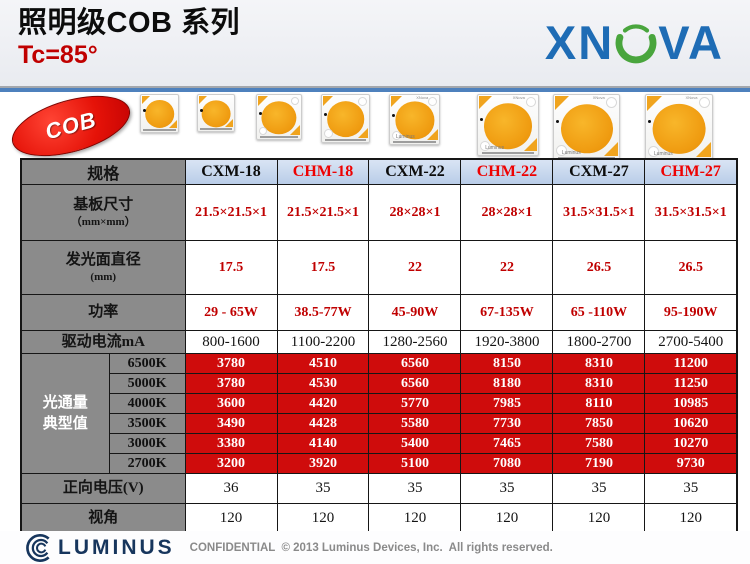  What do you see at coordinates (379, 488) in the screenshot?
I see `table-row: 正向电压(V) 36 35 35 35 35 35` at bounding box center [379, 488].